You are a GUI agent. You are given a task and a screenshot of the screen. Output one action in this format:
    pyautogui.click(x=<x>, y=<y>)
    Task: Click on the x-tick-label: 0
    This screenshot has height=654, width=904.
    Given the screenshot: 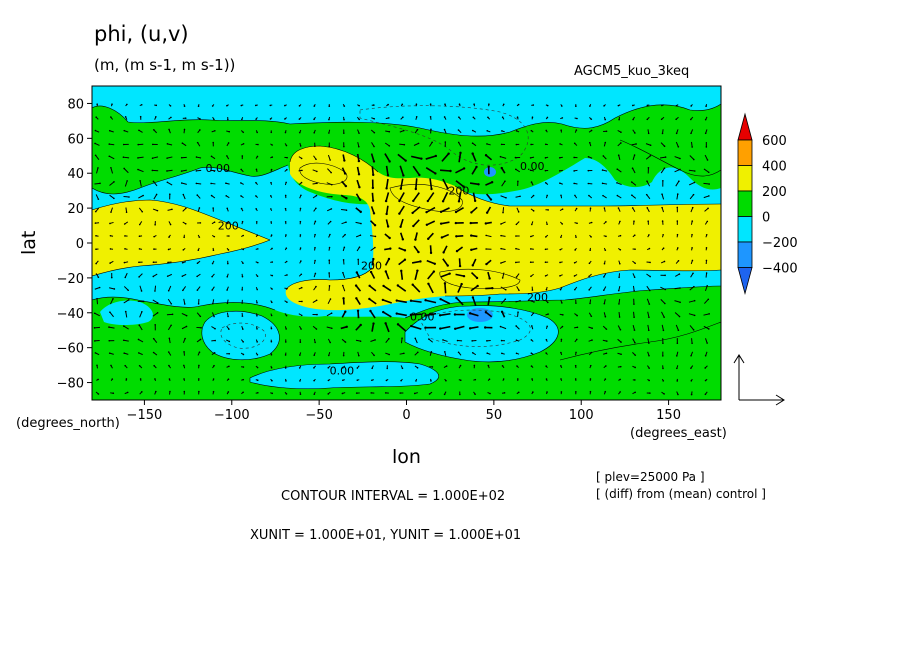 What is the action you would take?
    pyautogui.click(x=406, y=415)
    